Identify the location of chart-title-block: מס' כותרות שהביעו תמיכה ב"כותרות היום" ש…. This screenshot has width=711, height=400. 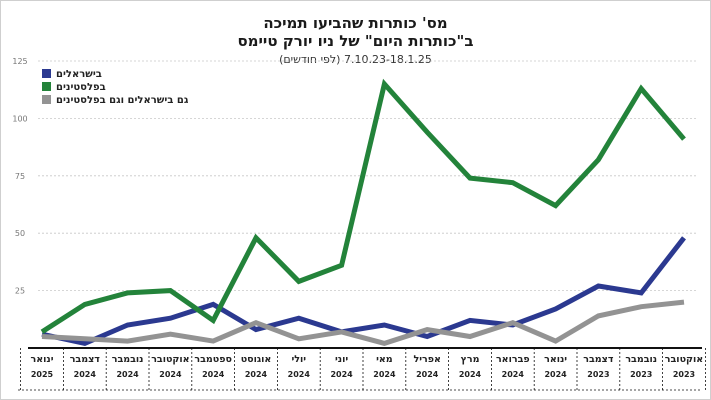
(355, 40).